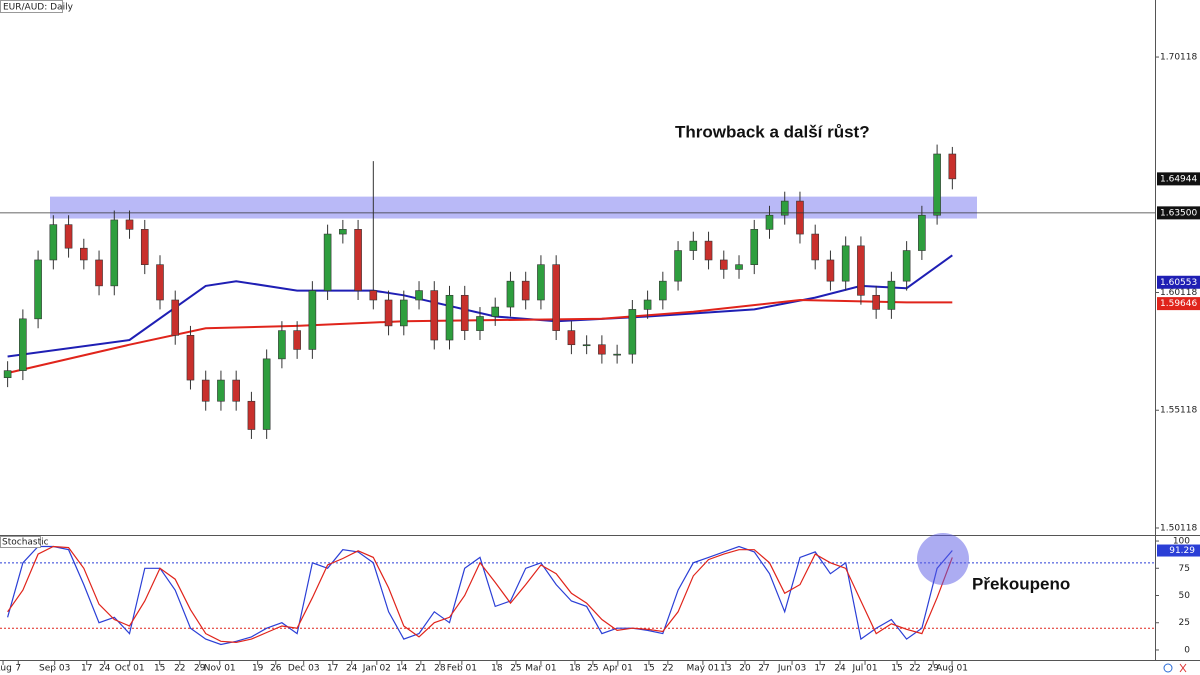 The image size is (1200, 675). I want to click on price-label: 1.64944, so click(1178, 179).